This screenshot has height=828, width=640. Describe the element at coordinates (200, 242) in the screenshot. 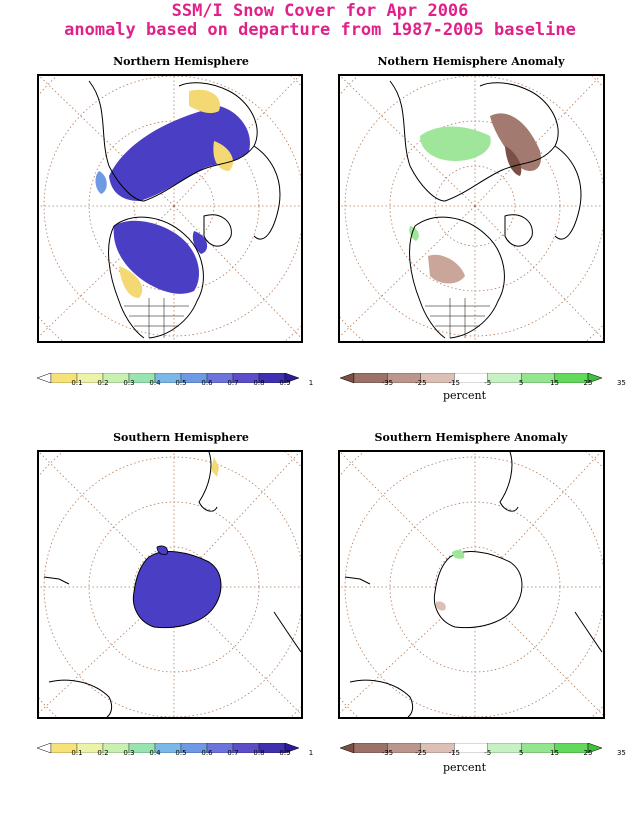

I see `snow-greenland-edge` at that location.